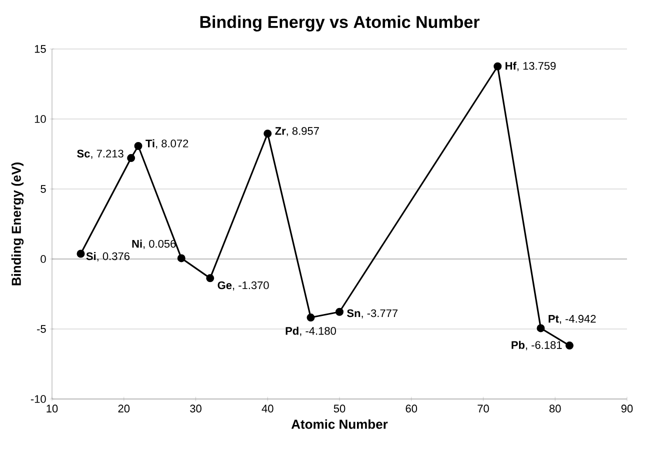  I want to click on y-tick-label: -5, so click(41, 329).